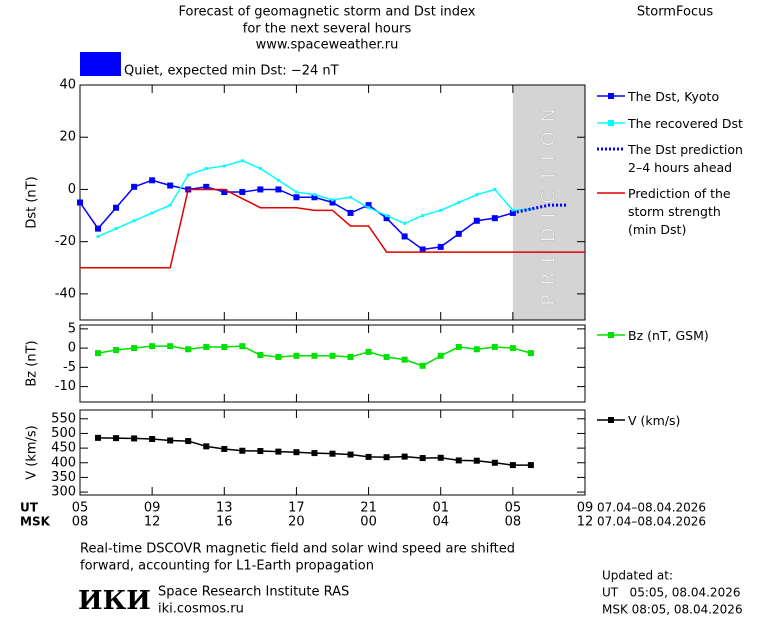  Describe the element at coordinates (368, 522) in the screenshot. I see `x-tick-label-msk: 00` at that location.